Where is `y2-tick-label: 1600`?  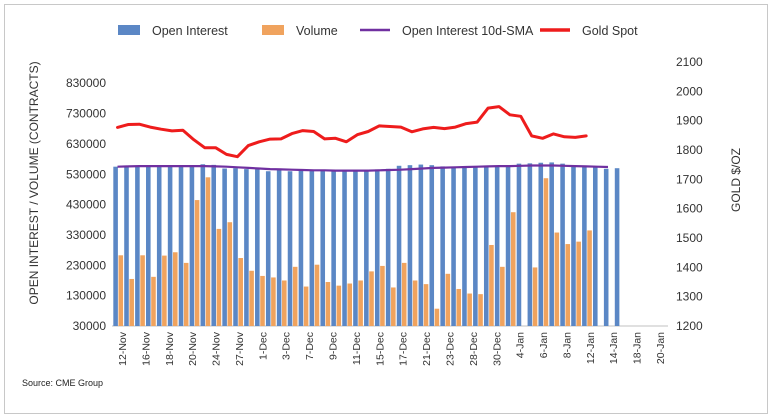
y2-tick-label: 1600 is located at coordinates (689, 209).